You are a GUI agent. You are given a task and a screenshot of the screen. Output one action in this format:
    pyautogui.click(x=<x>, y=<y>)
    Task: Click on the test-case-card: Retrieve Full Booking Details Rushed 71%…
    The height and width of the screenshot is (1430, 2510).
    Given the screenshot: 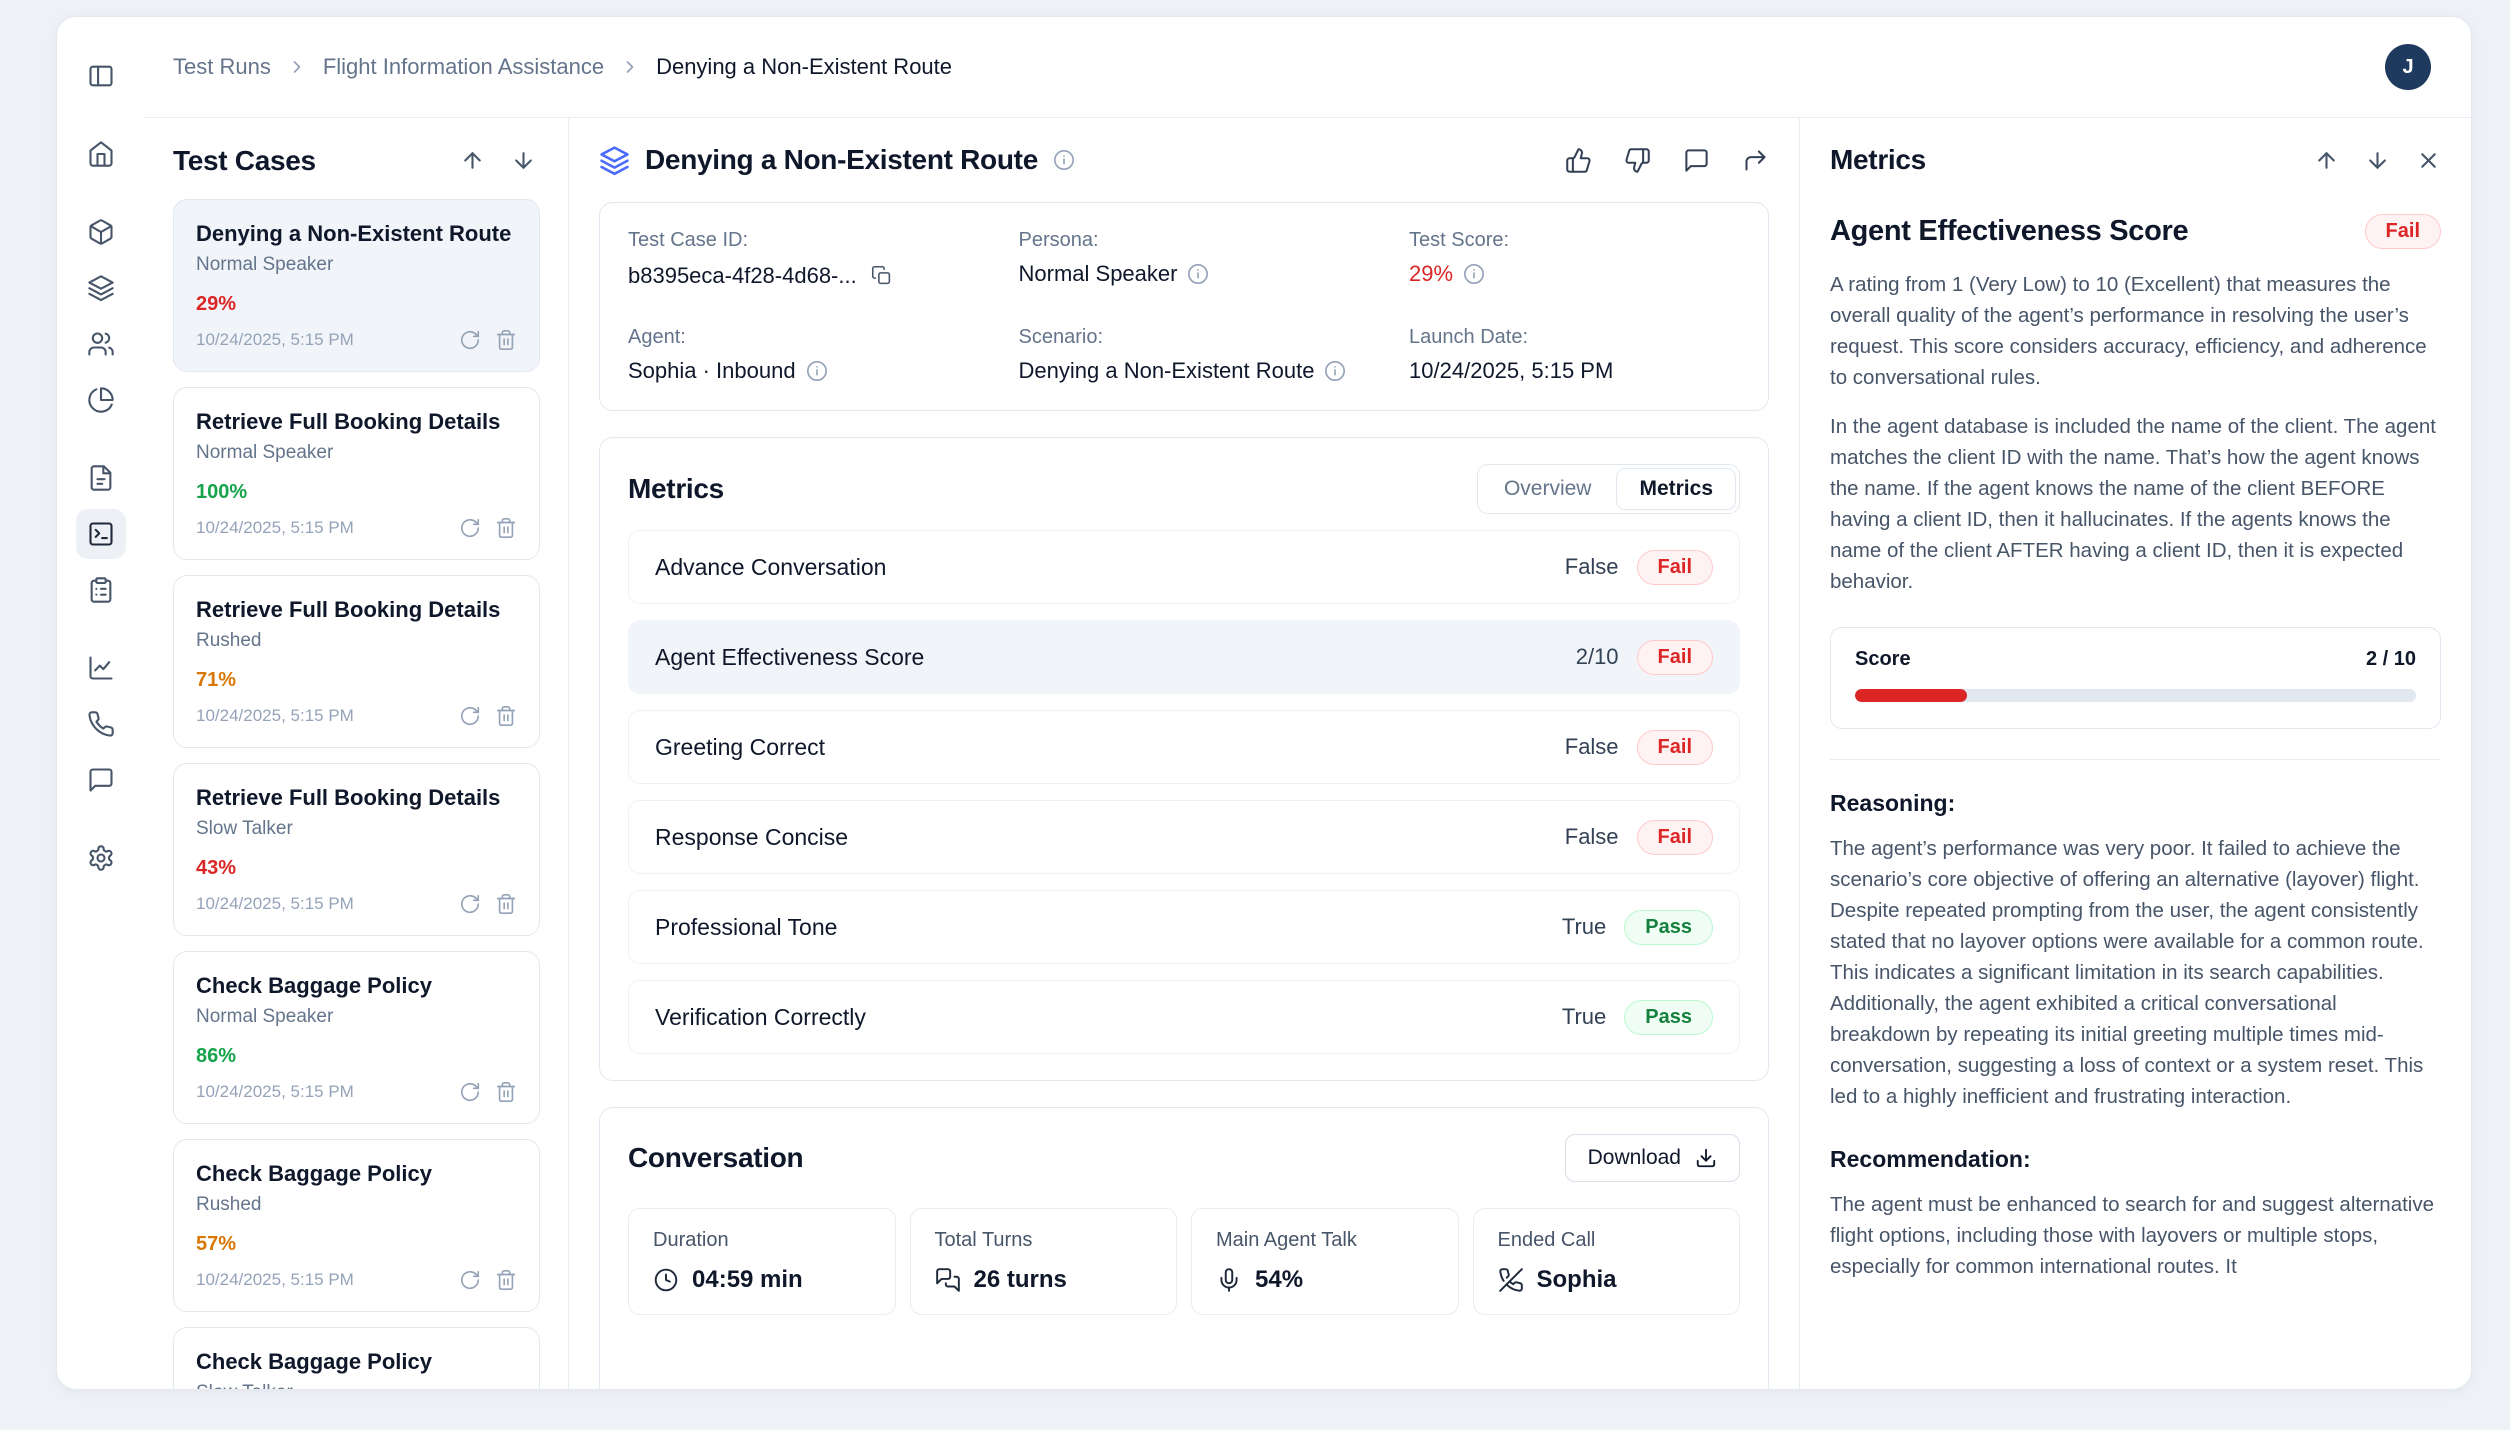 What is the action you would take?
    pyautogui.click(x=356, y=661)
    